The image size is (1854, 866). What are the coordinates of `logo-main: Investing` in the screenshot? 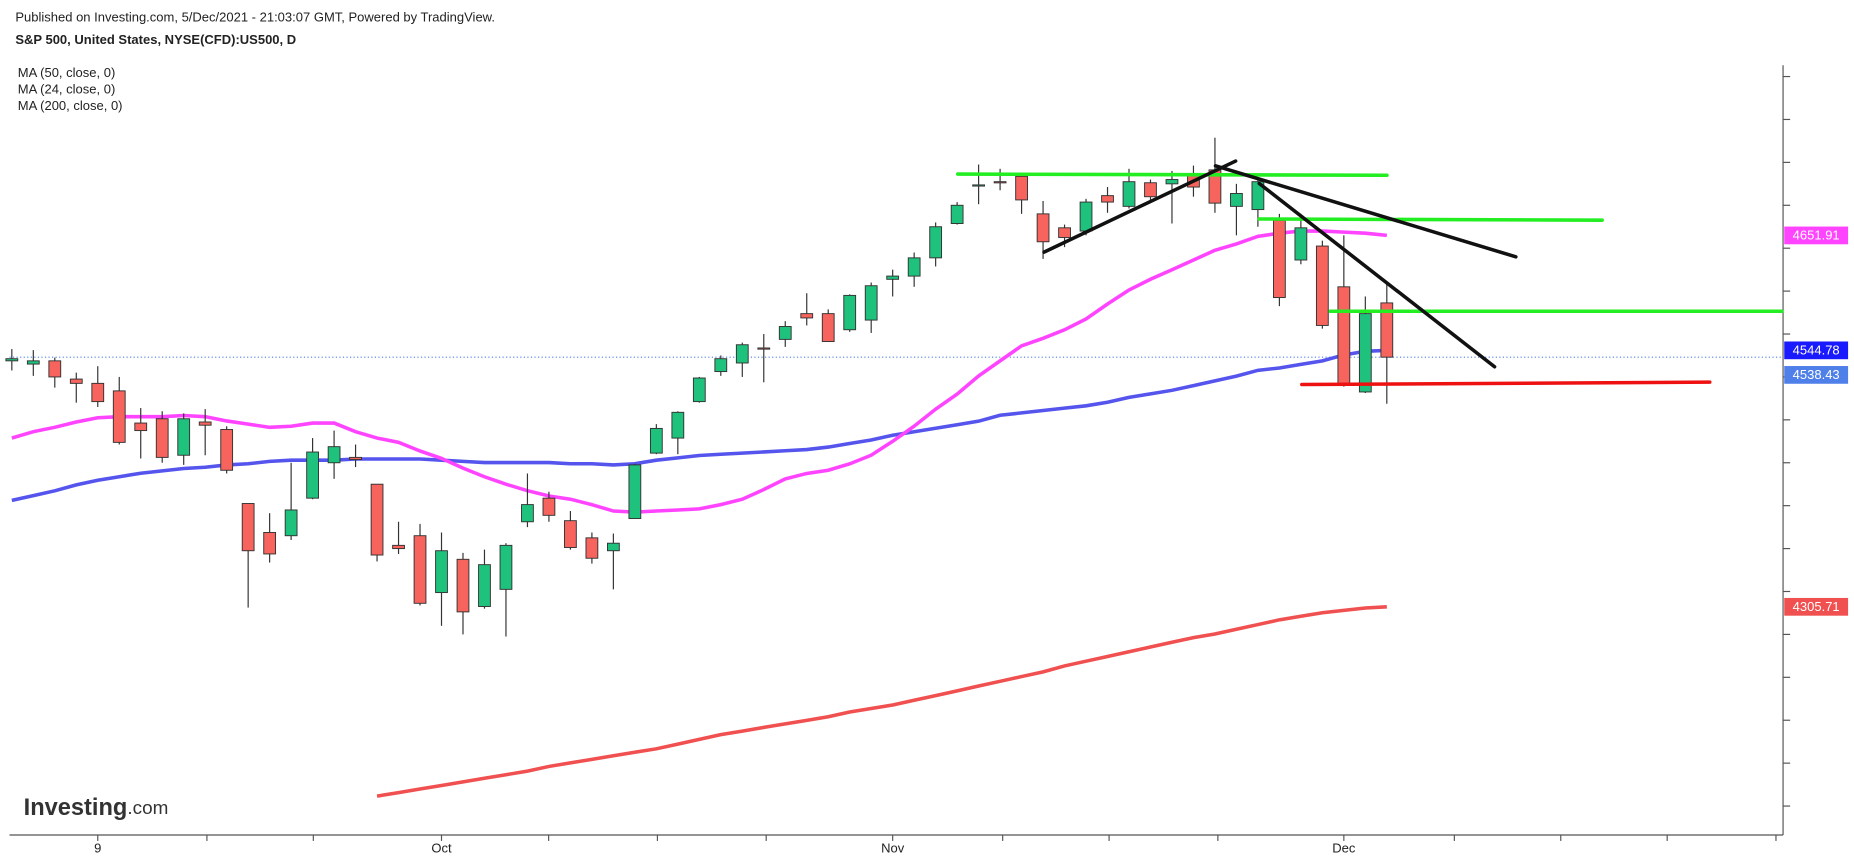 It's located at (76, 808).